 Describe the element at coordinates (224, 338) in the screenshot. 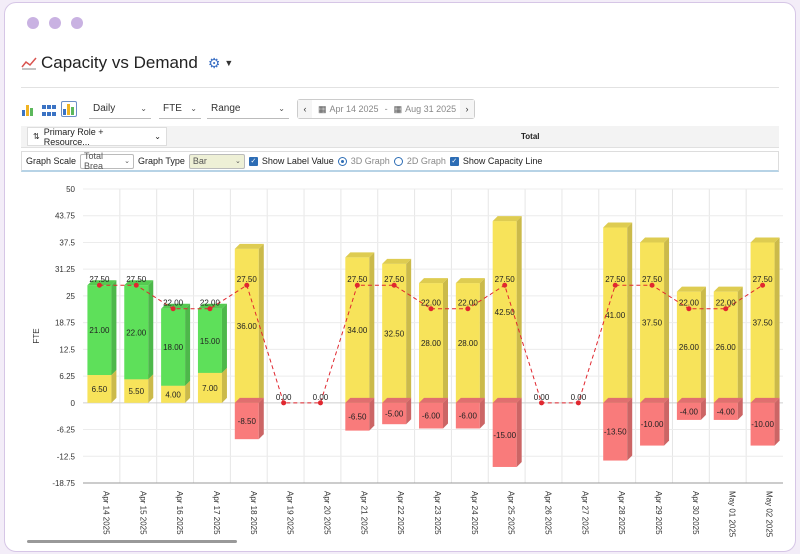

I see `green-bar-side` at that location.